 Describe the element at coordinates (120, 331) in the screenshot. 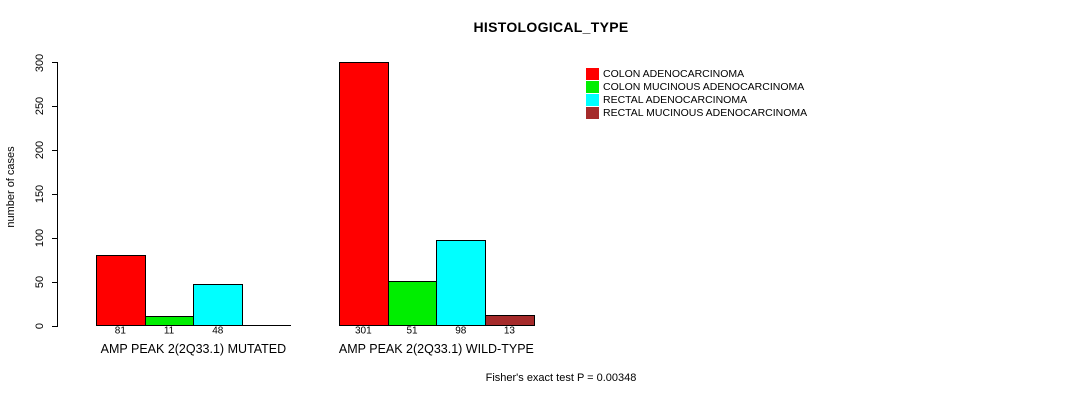

I see `bar-value-label: 81` at that location.